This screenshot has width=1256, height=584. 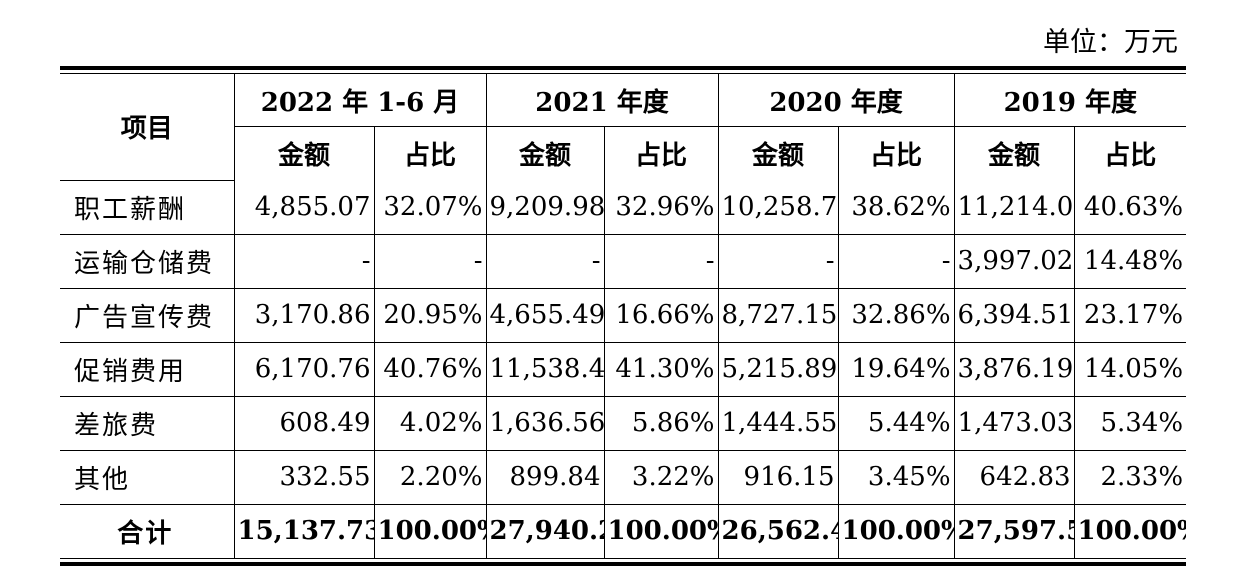 What do you see at coordinates (545, 477) in the screenshot?
I see `amount-cell: 899.84` at bounding box center [545, 477].